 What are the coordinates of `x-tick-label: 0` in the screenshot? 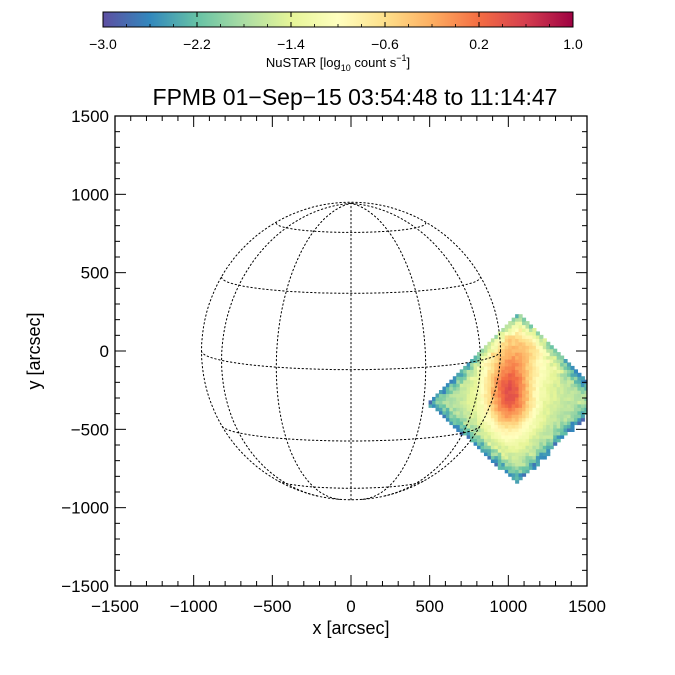 It's located at (350, 606).